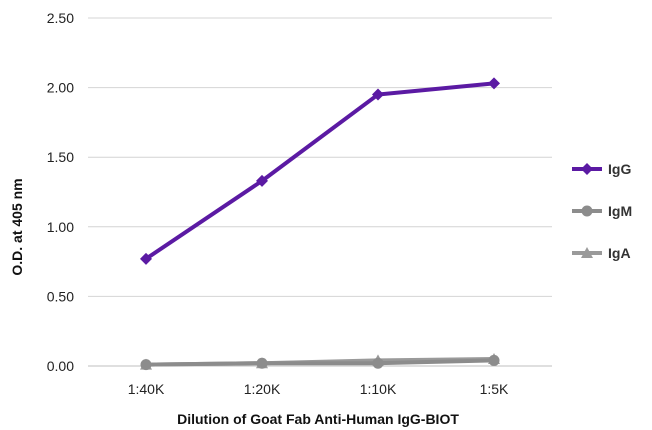 This screenshot has height=430, width=652. What do you see at coordinates (602, 211) in the screenshot?
I see `legend: IgG IgM IgA` at bounding box center [602, 211].